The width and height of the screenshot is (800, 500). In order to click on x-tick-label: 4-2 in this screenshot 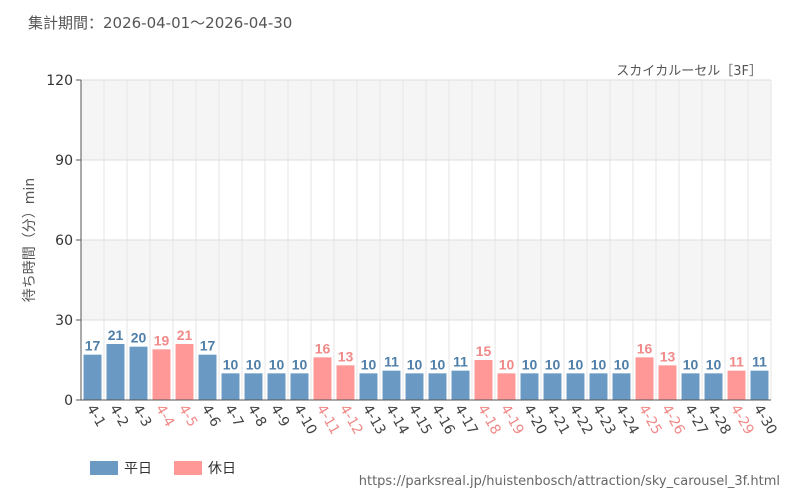, I will do `click(118, 416)`.